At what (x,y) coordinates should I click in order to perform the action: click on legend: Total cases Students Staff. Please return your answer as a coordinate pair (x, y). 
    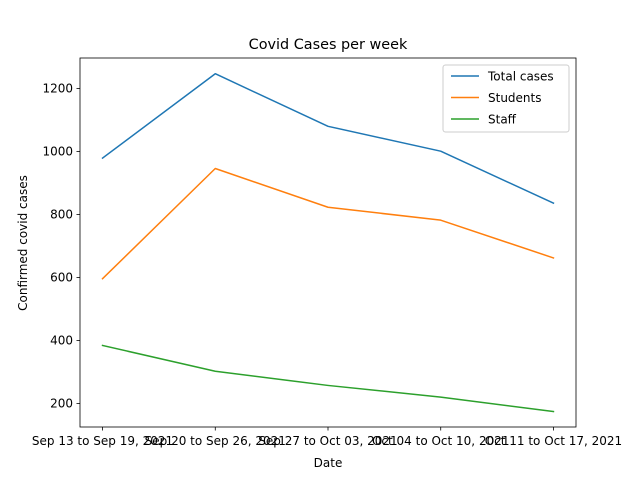
    Looking at the image, I should click on (506, 98).